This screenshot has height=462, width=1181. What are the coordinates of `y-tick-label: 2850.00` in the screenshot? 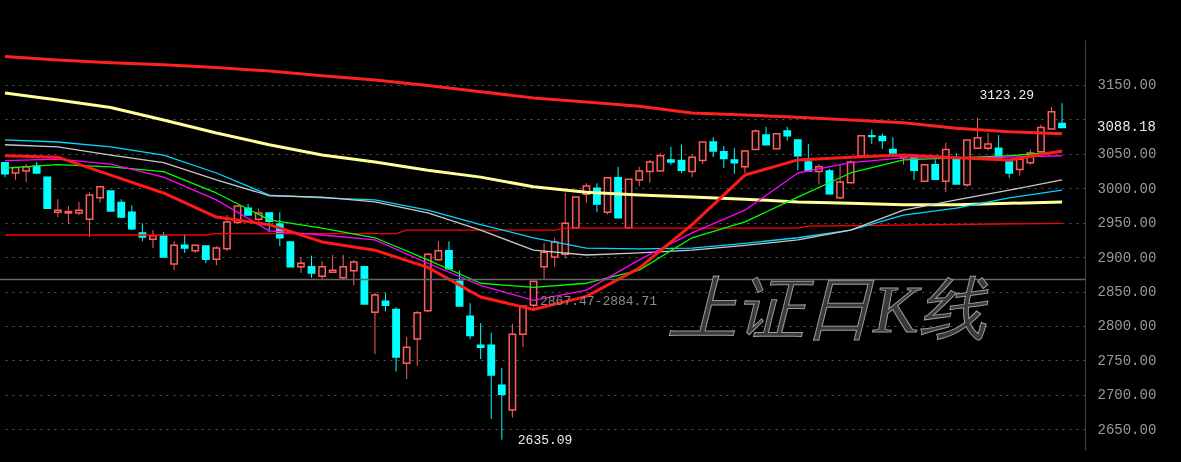 It's located at (1127, 292).